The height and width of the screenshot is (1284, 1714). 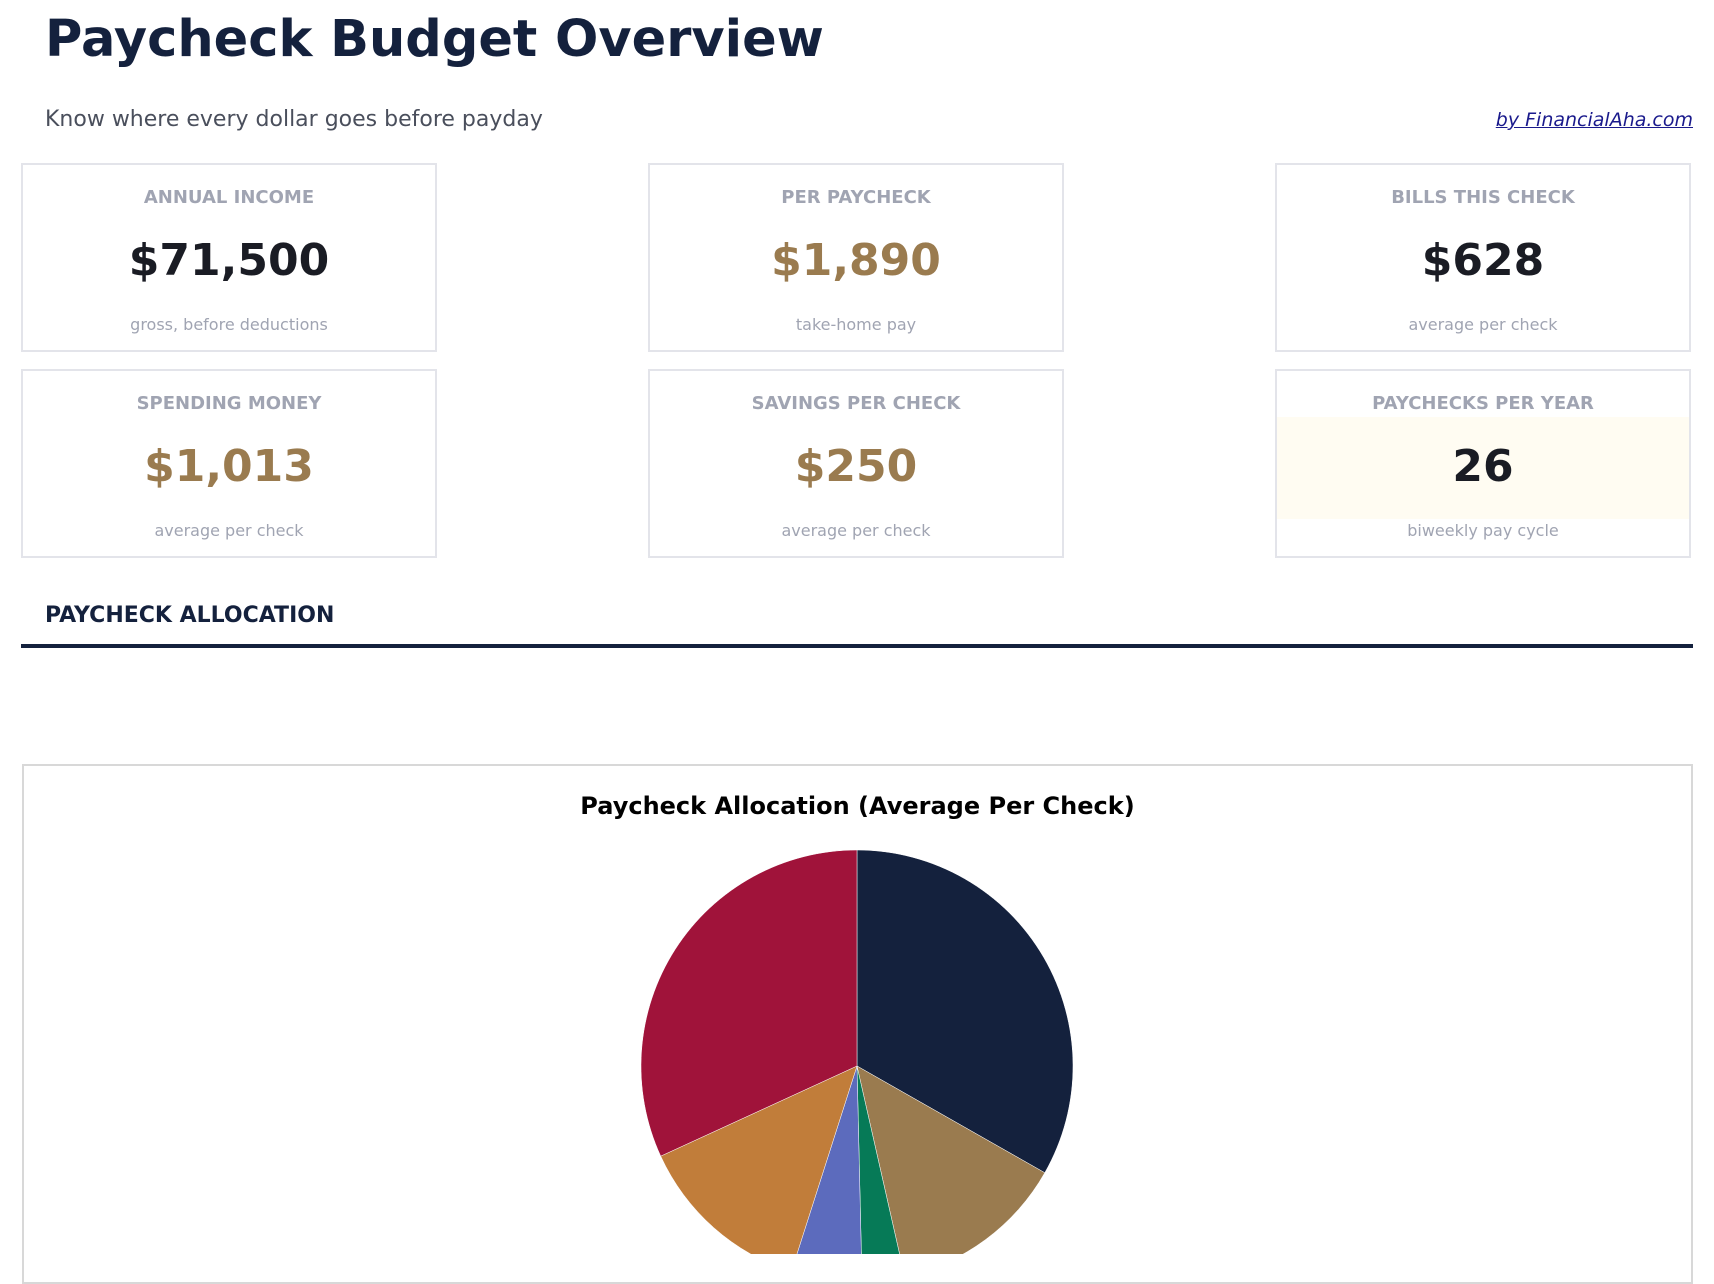 I want to click on card-value: $250, so click(x=856, y=466).